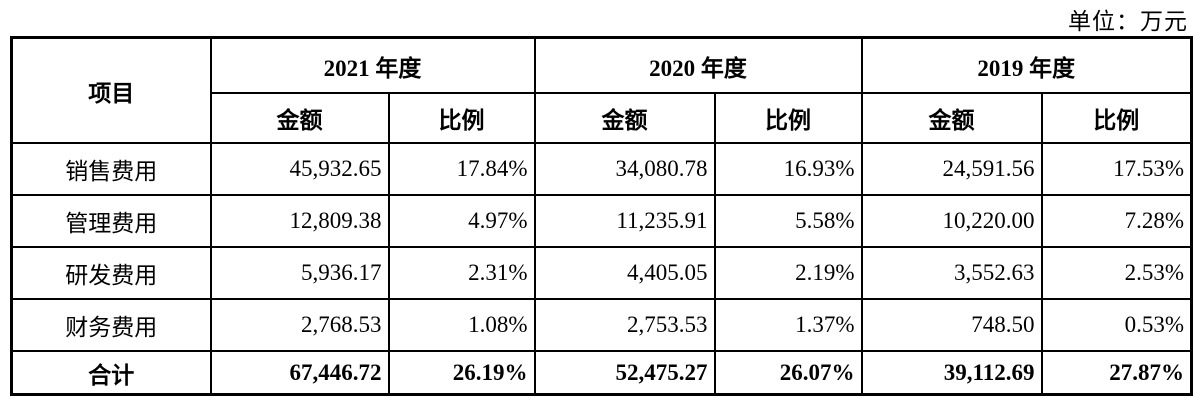  I want to click on ratio-cell: 4.97%, so click(461, 221).